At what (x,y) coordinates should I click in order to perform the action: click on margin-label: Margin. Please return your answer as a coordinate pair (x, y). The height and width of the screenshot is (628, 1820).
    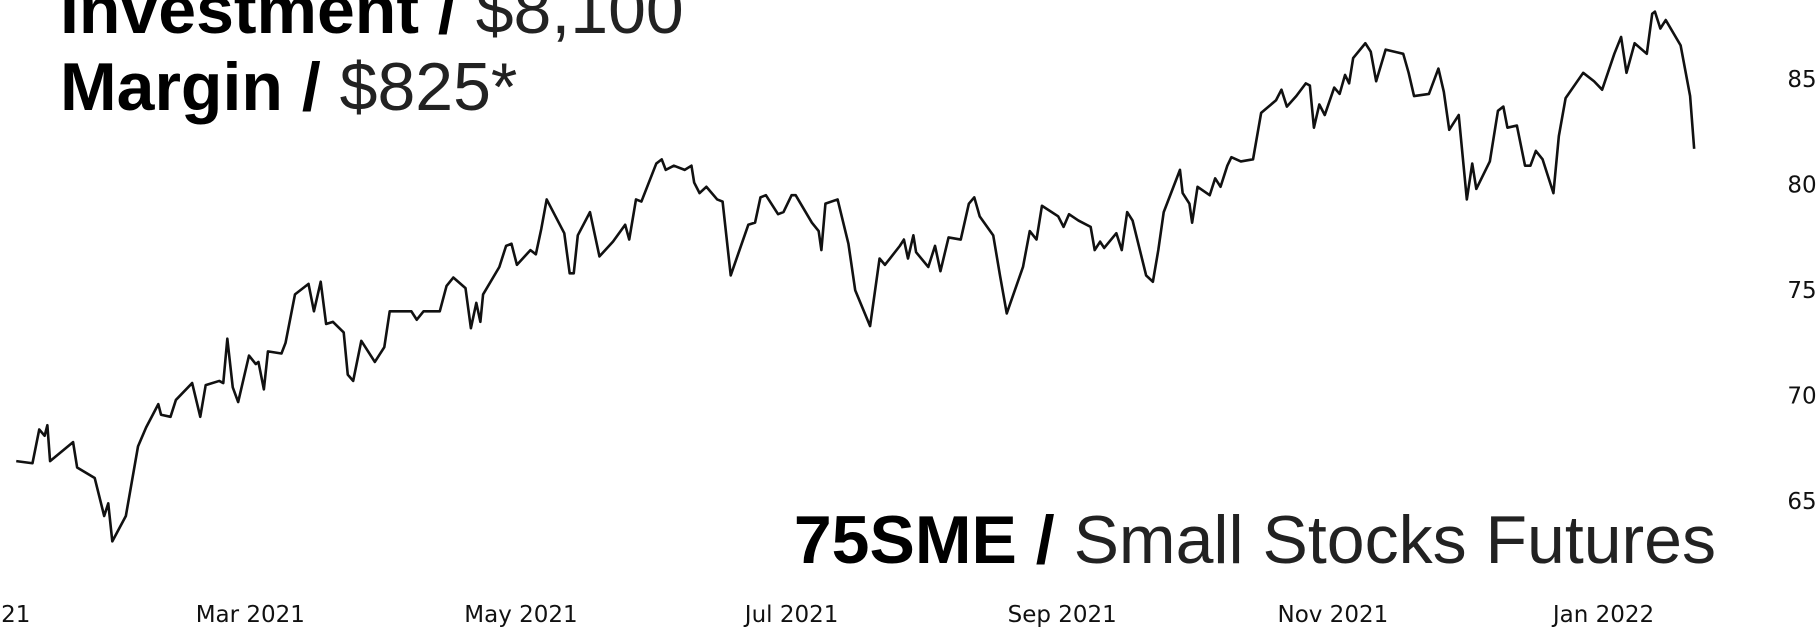
    Looking at the image, I should click on (171, 87).